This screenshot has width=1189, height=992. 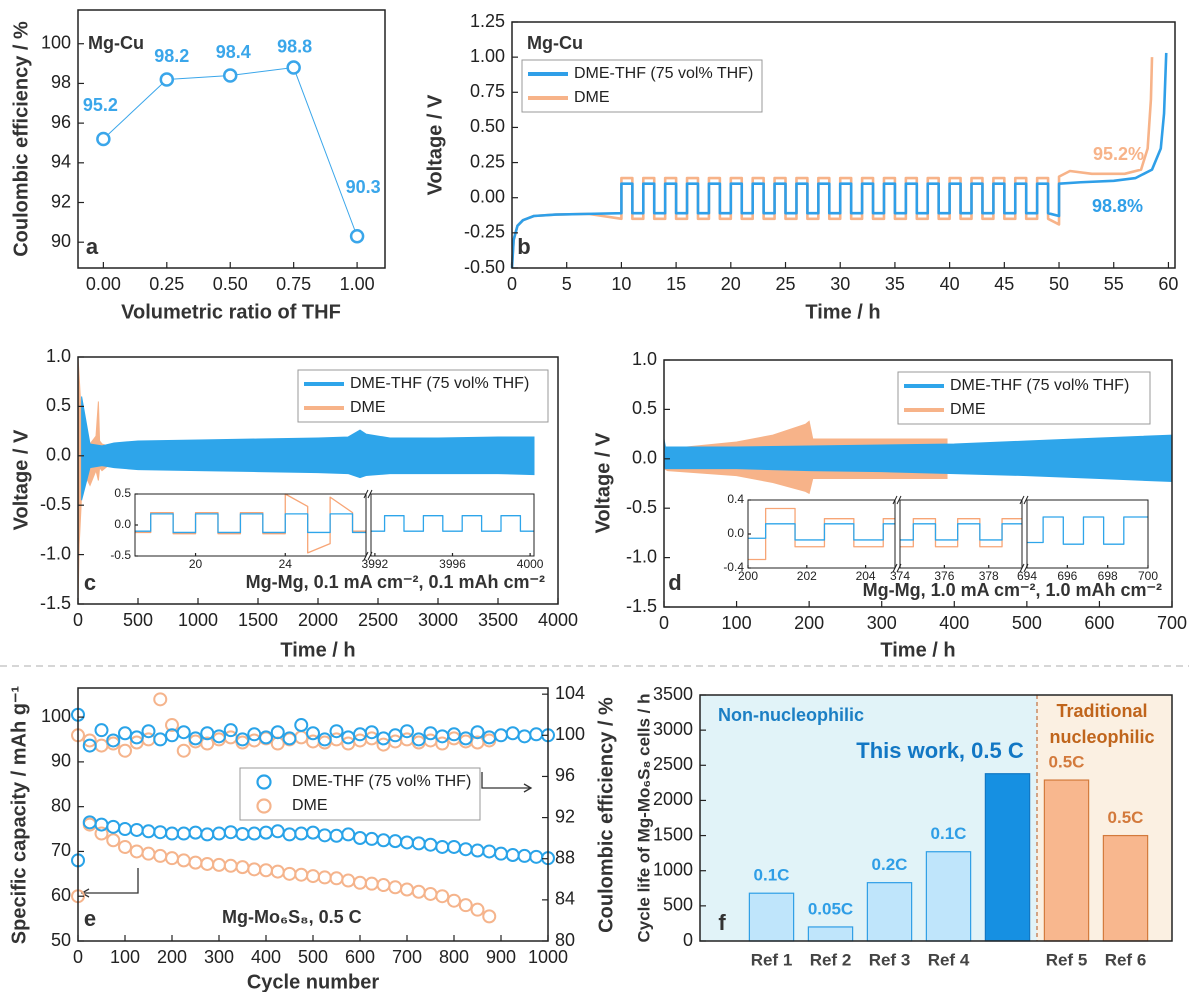 I want to click on x-tick-label: 900, so click(x=501, y=957).